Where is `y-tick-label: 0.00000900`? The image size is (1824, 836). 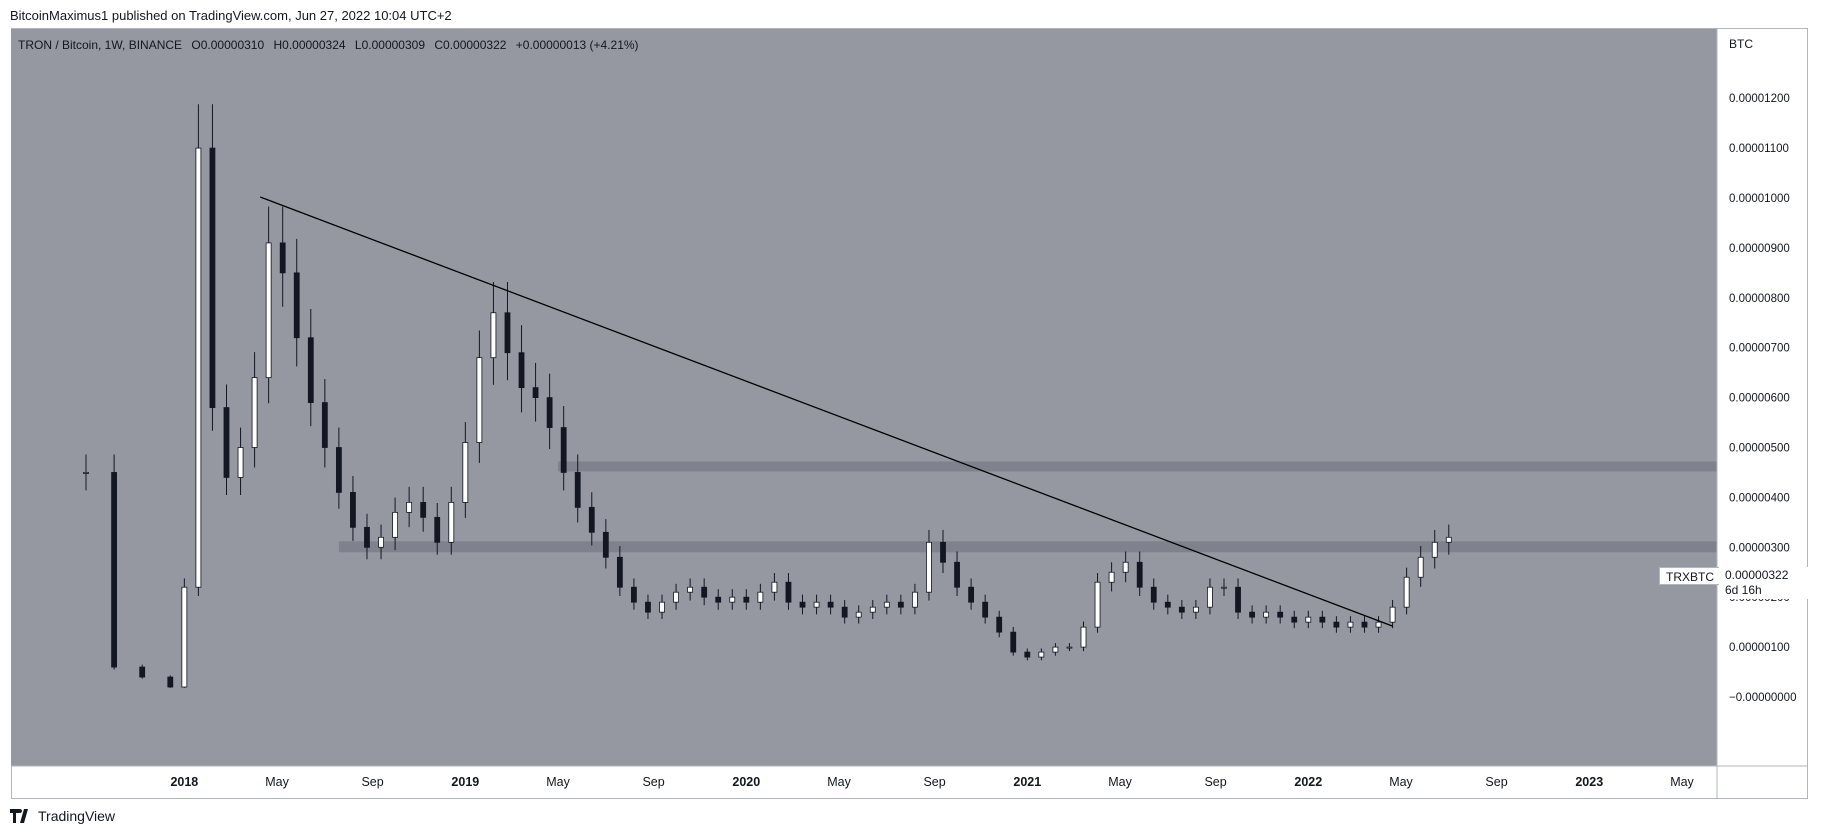 y-tick-label: 0.00000900 is located at coordinates (1759, 249).